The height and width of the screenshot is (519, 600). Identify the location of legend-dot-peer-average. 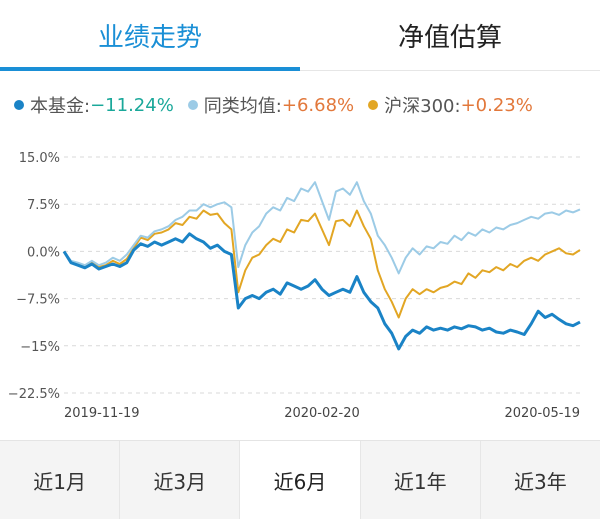
(192, 105).